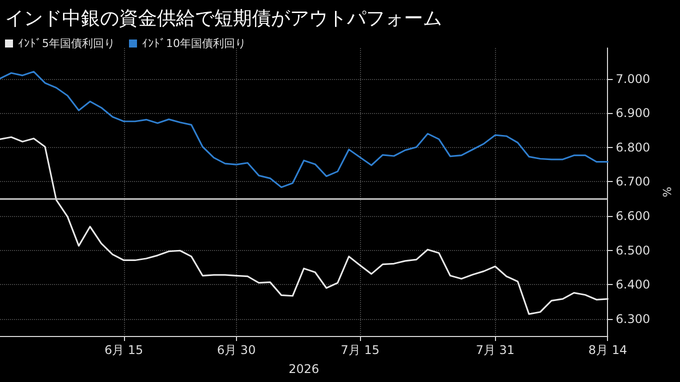 This screenshot has width=680, height=382. I want to click on y-tick-label: 6.900, so click(633, 113).